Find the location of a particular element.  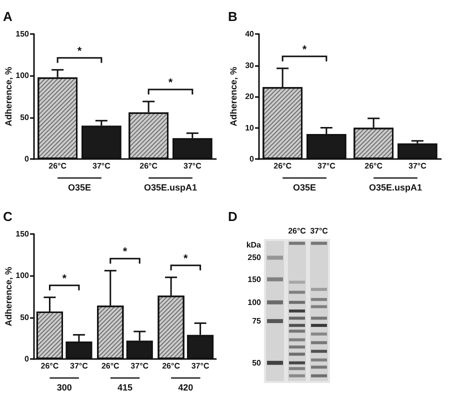

chart-title: A is located at coordinates (8, 16).